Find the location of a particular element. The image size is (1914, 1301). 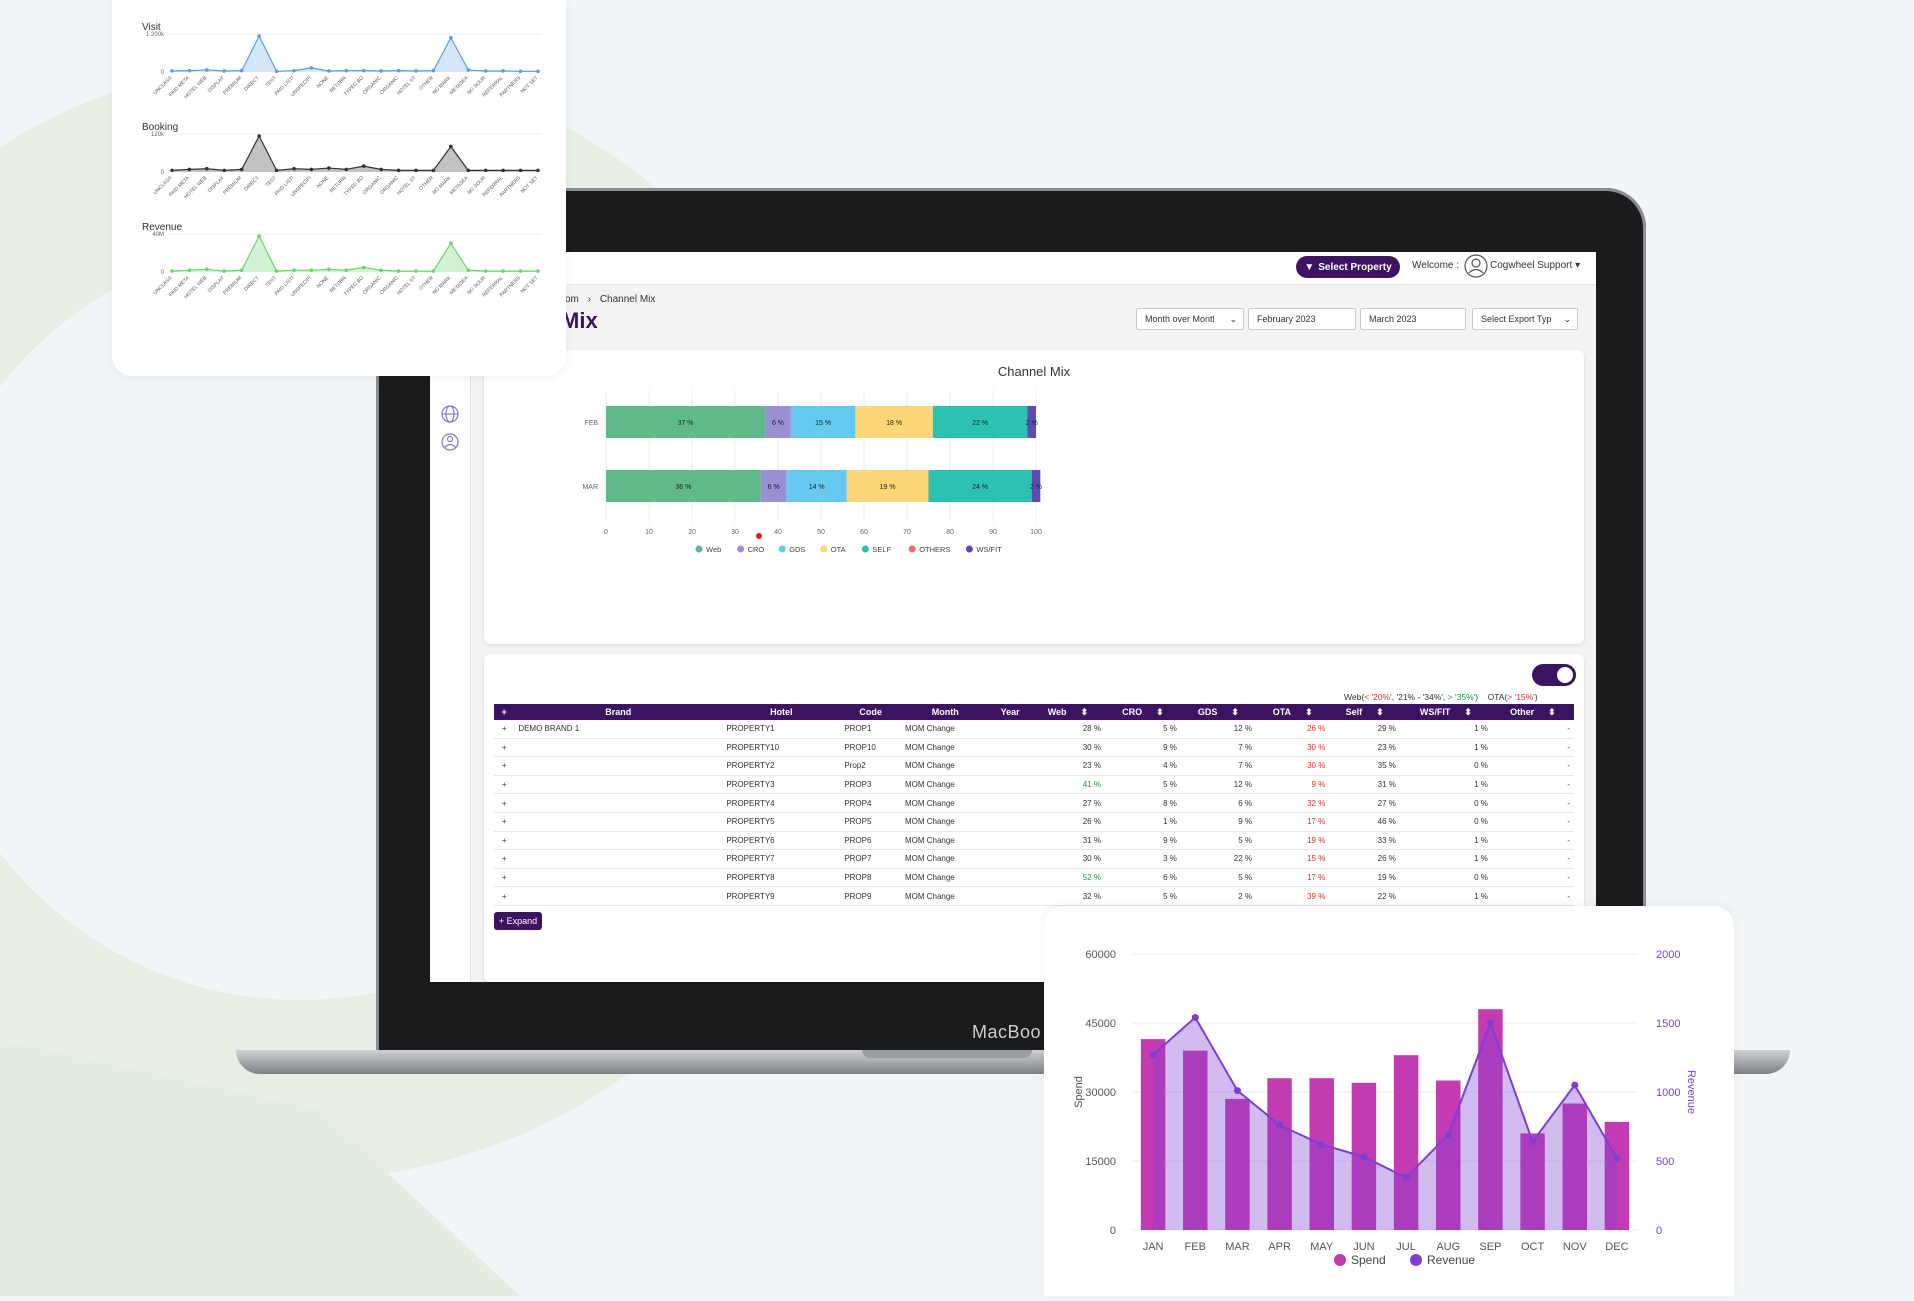

ota-rule-suffix: ) is located at coordinates (1536, 697).